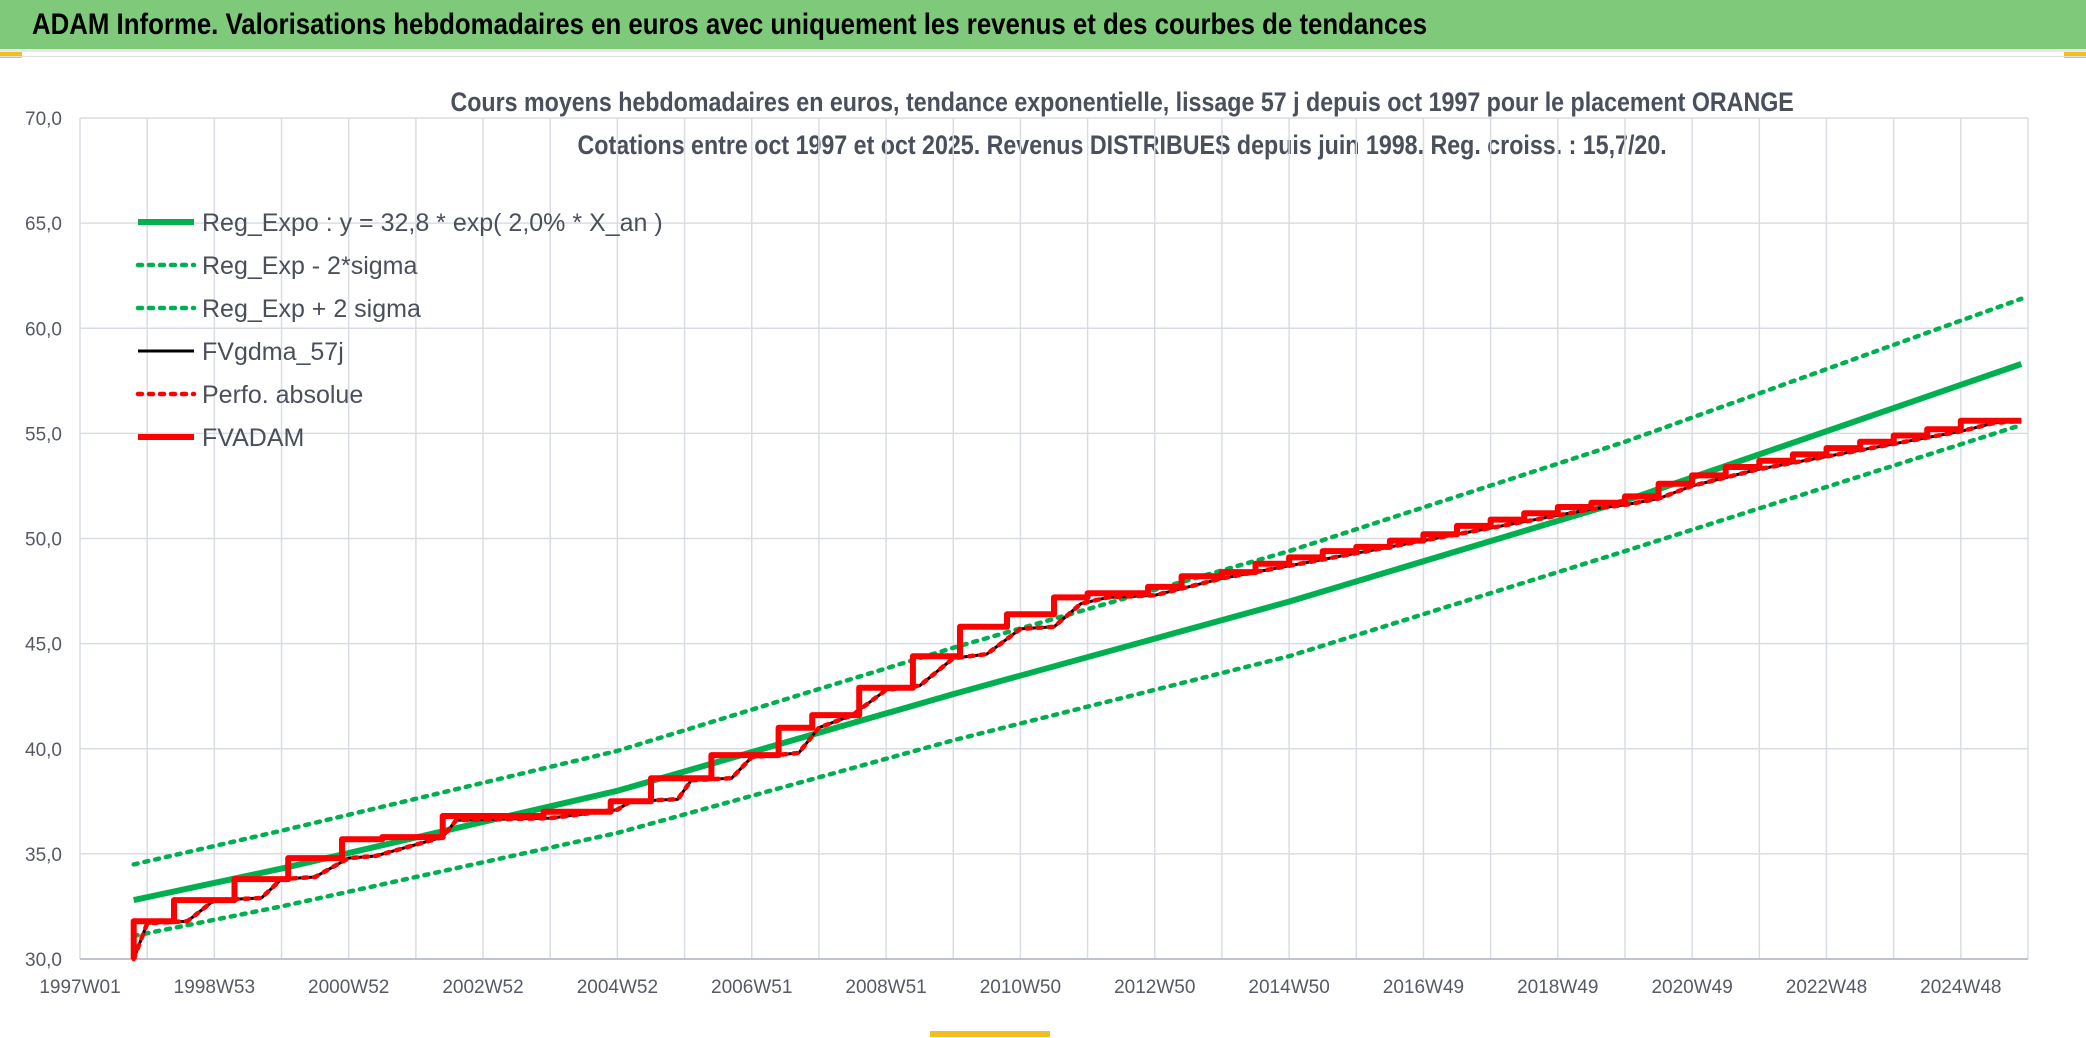 Image resolution: width=2086 pixels, height=1038 pixels. What do you see at coordinates (885, 987) in the screenshot?
I see `x-tick-label: 2008W51` at bounding box center [885, 987].